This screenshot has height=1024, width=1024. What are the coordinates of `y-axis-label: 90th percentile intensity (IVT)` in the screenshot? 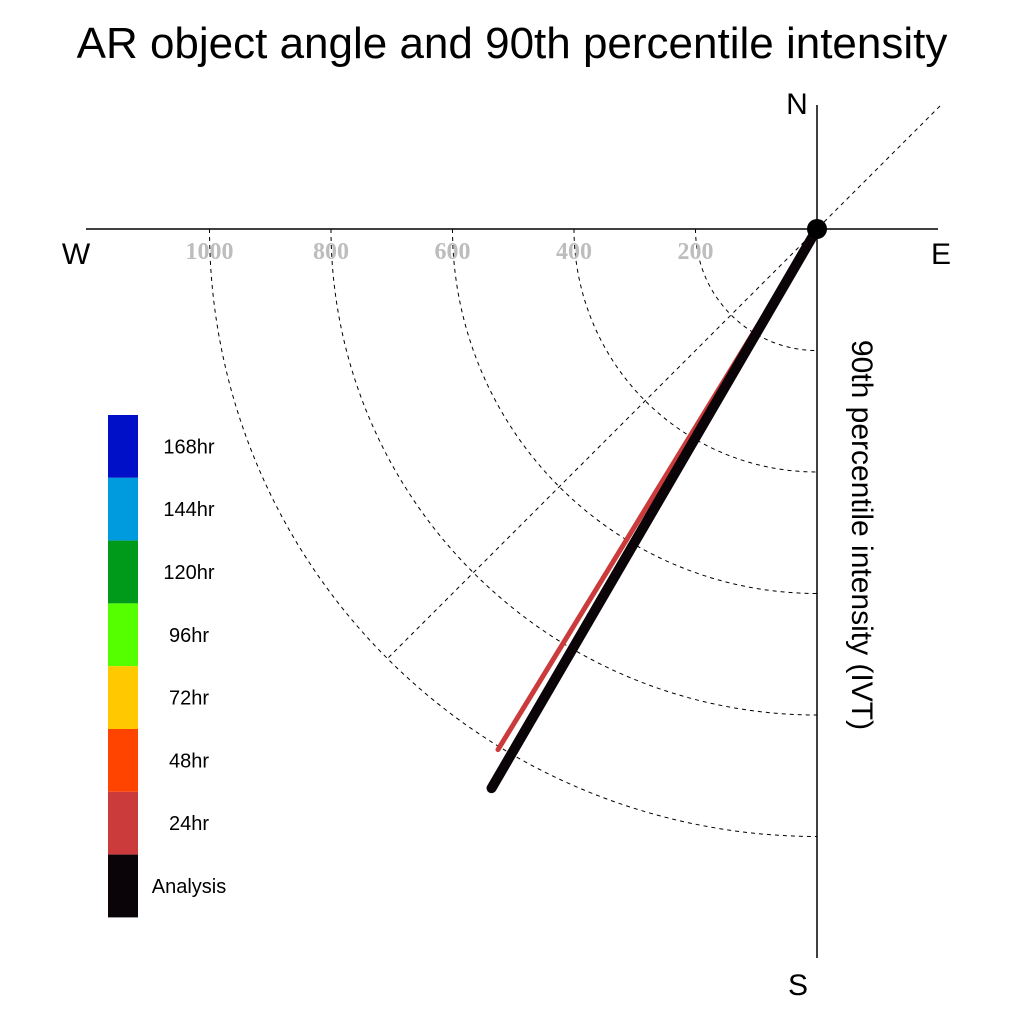 It's located at (861, 535).